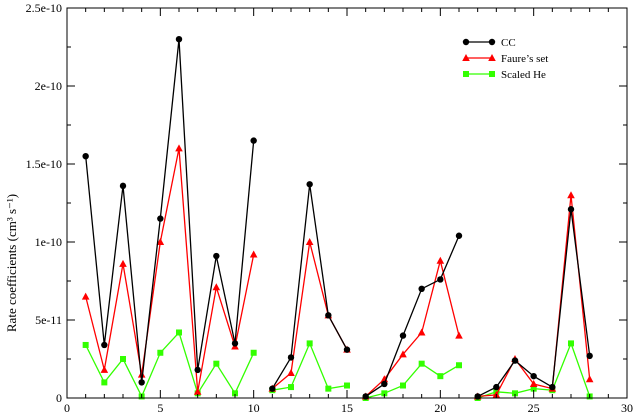 This screenshot has width=635, height=418. I want to click on legend-entry: Scaled He, so click(504, 75).